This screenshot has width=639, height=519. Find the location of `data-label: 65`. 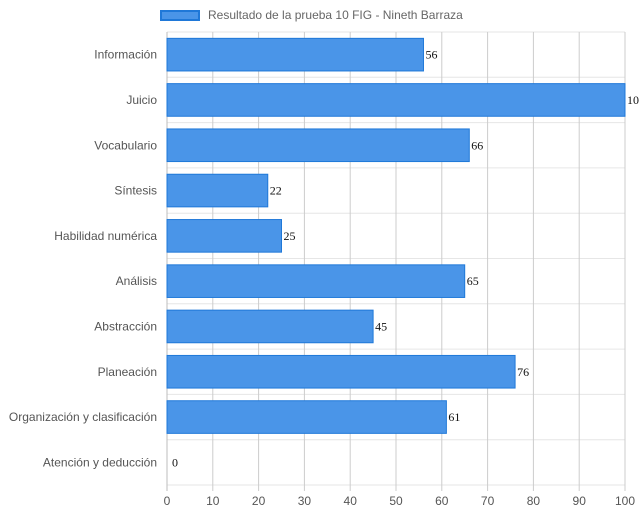

data-label: 65 is located at coordinates (473, 281).